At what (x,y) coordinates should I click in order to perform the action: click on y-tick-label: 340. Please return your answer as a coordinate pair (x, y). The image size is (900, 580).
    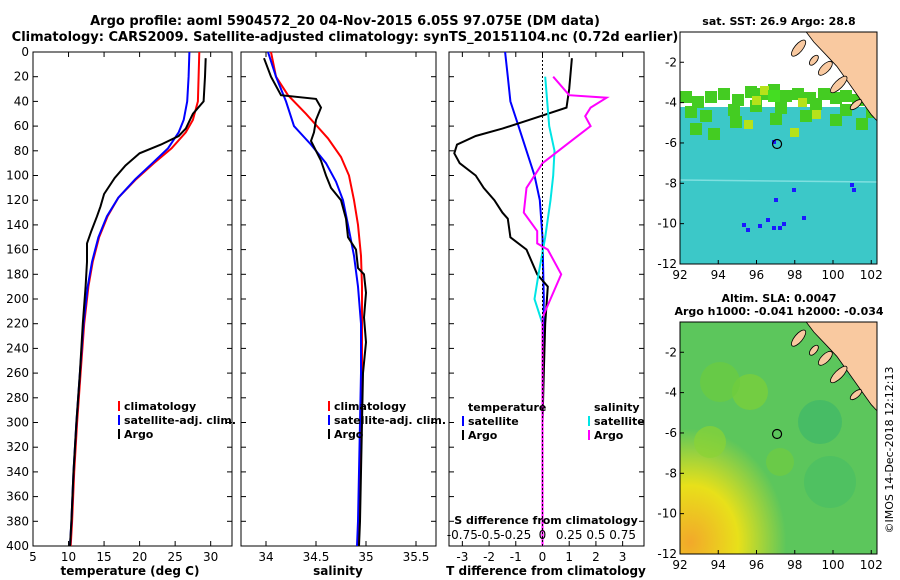
    Looking at the image, I should click on (17, 472).